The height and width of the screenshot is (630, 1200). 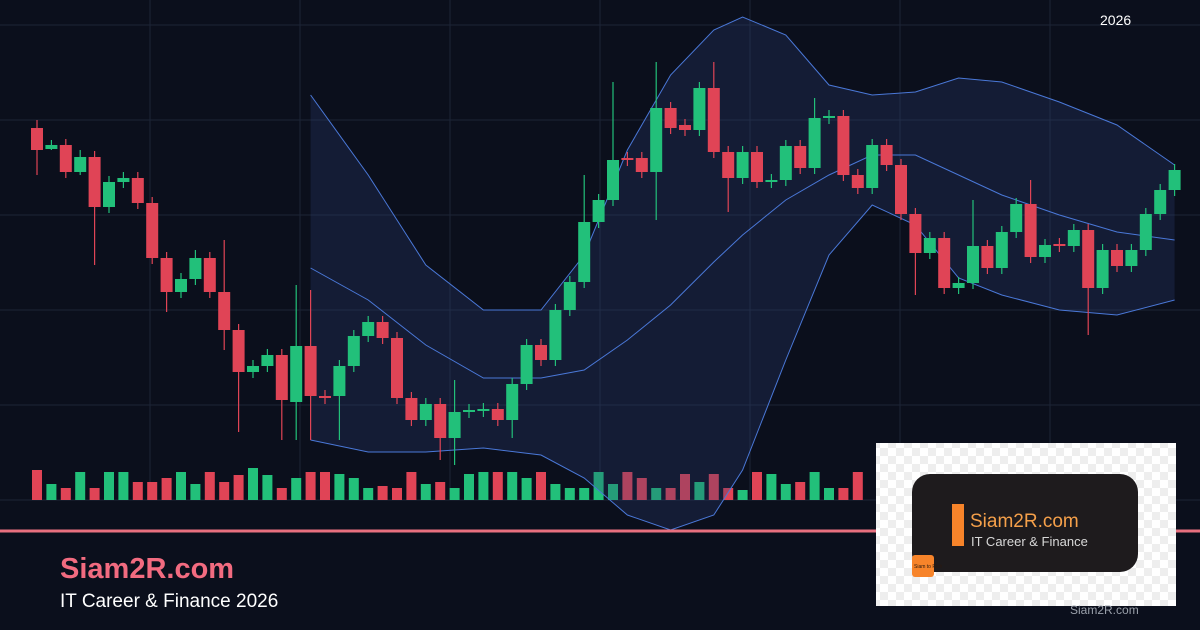 What do you see at coordinates (1029, 541) in the screenshot?
I see `logo-subtitle: IT Career & Finance` at bounding box center [1029, 541].